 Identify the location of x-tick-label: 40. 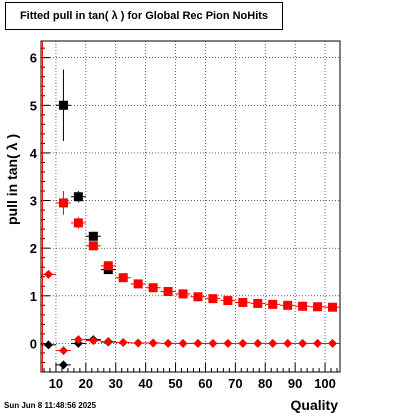
(145, 383).